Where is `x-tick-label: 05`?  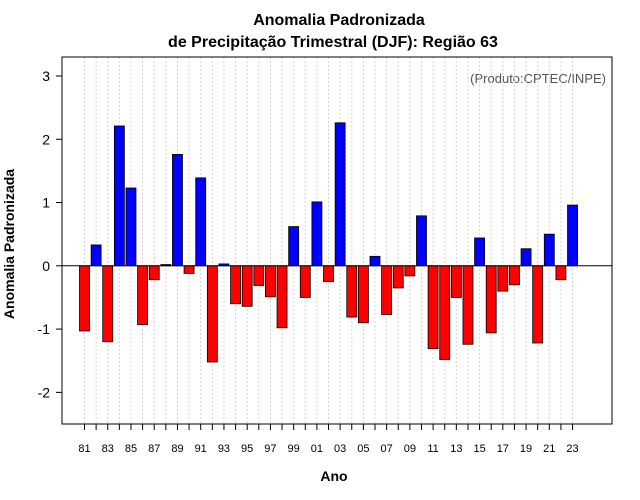 x-tick-label: 05 is located at coordinates (363, 449).